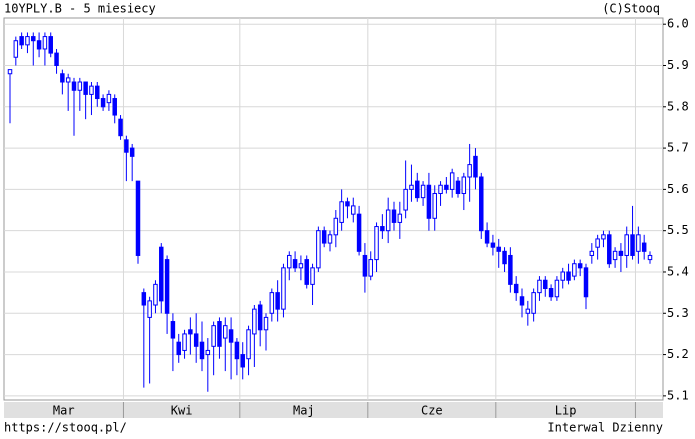 Image resolution: width=695 pixels, height=439 pixels. I want to click on x-axis-band, so click(333, 410).